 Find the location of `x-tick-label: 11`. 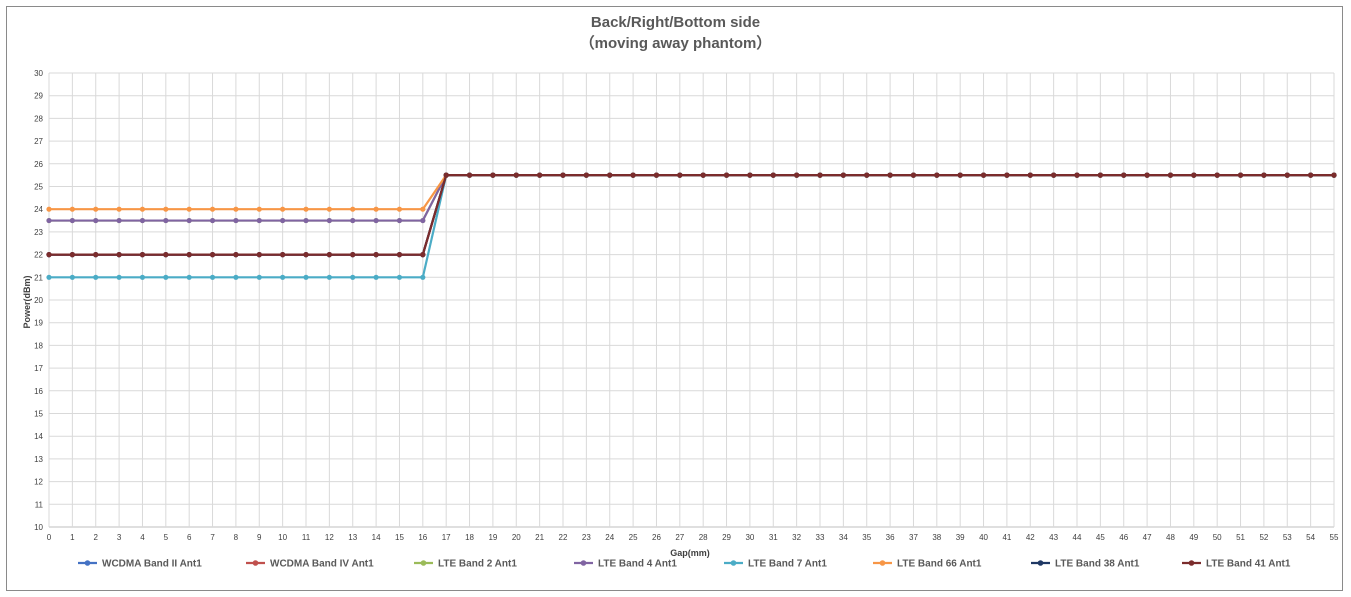

x-tick-label: 11 is located at coordinates (306, 537).